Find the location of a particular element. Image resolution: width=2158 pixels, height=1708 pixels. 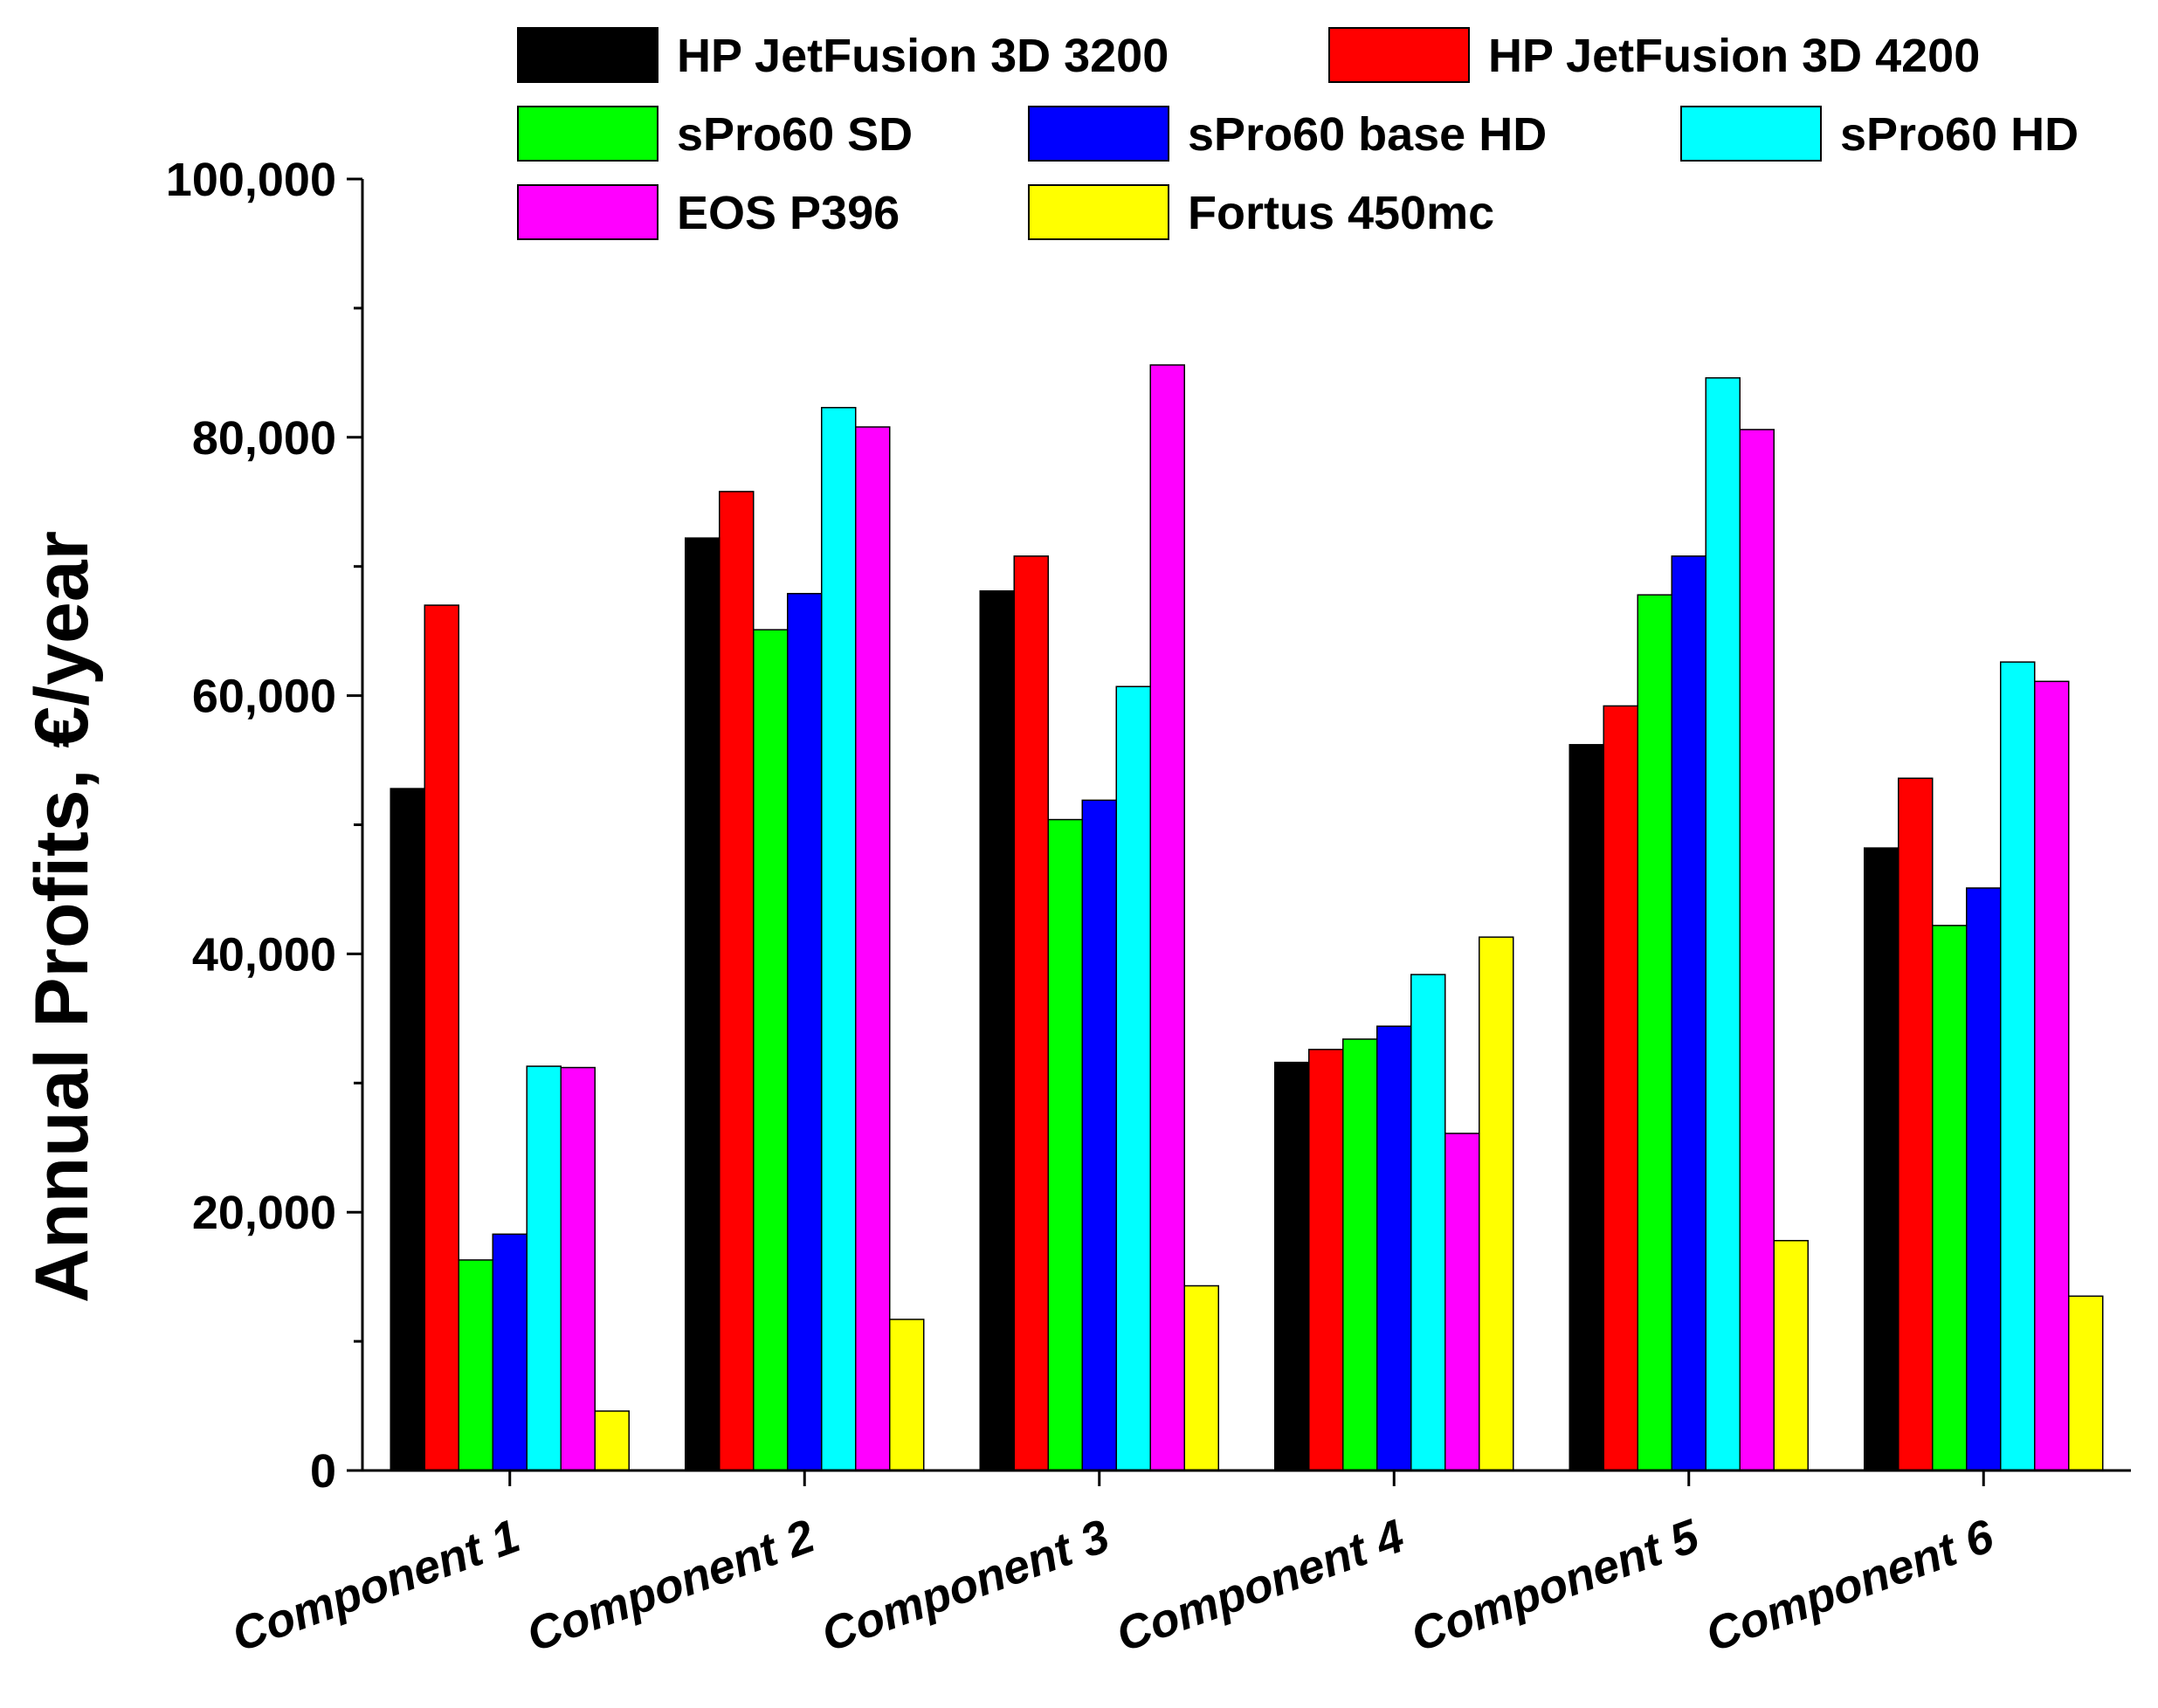

y-tick-label: 0 is located at coordinates (323, 1471).